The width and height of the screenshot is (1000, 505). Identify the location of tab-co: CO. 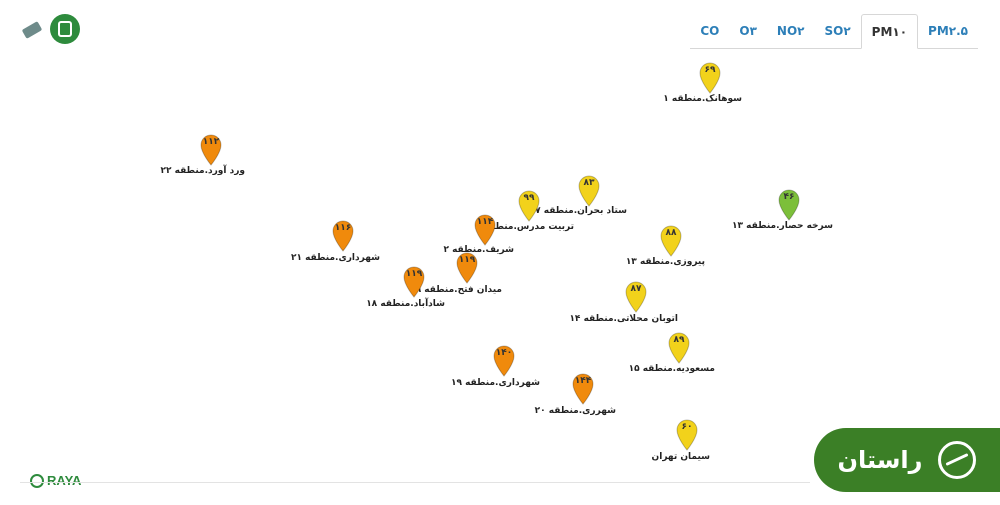
(710, 31).